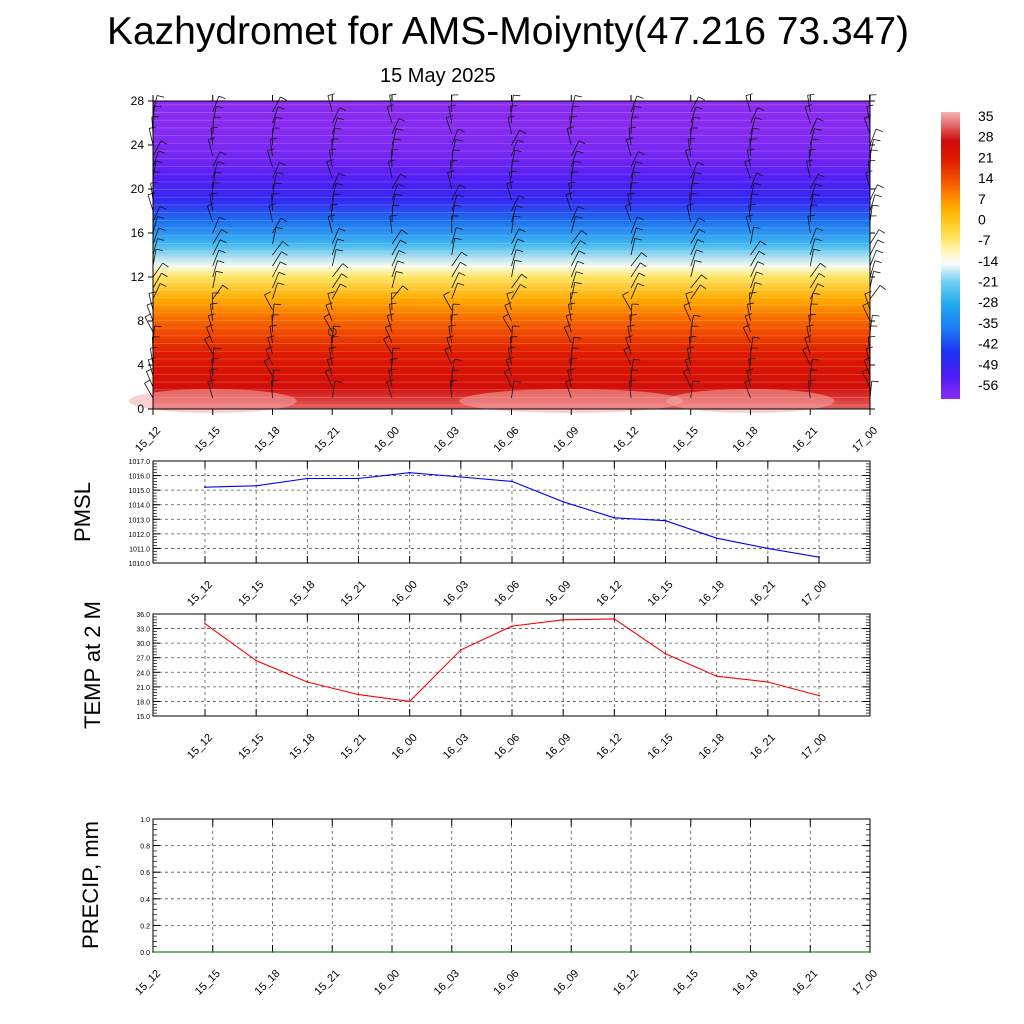 This screenshot has height=1024, width=1024. Describe the element at coordinates (138, 277) in the screenshot. I see `y-tick-label: 12` at that location.